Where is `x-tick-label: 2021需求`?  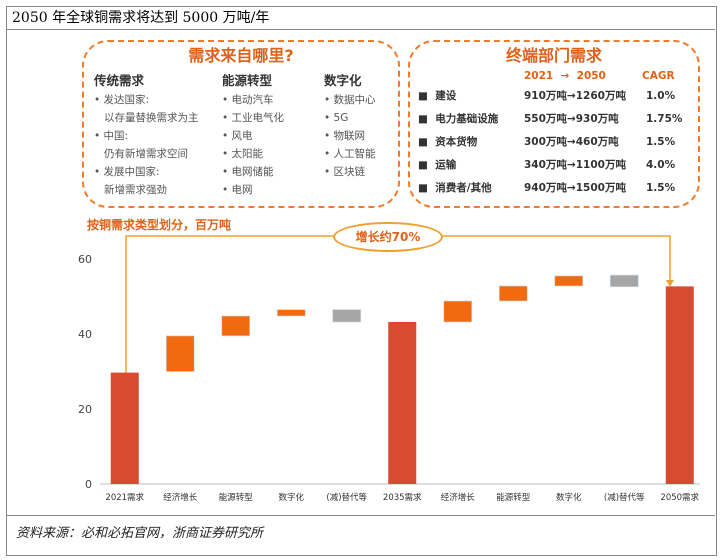
x-tick-label: 2021需求 is located at coordinates (124, 497).